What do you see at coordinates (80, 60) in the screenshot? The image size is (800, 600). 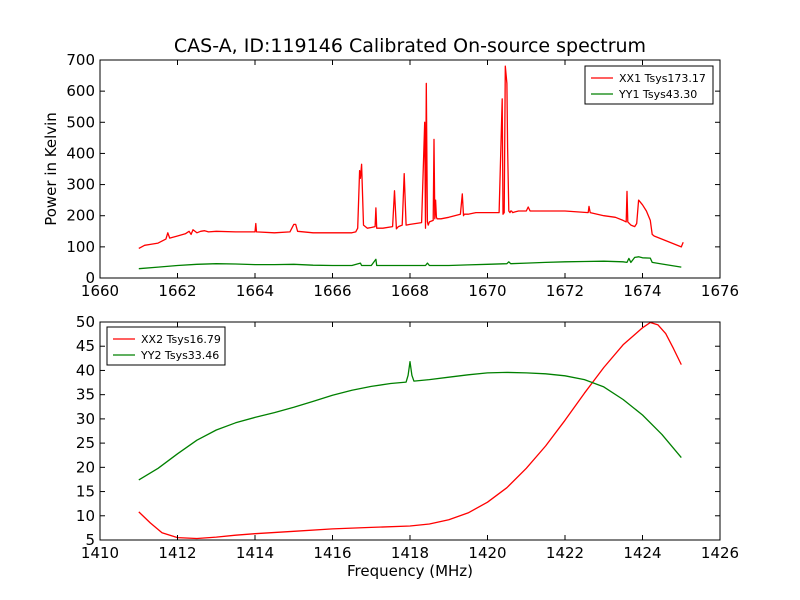 I see `y-tick-label: 700` at bounding box center [80, 60].